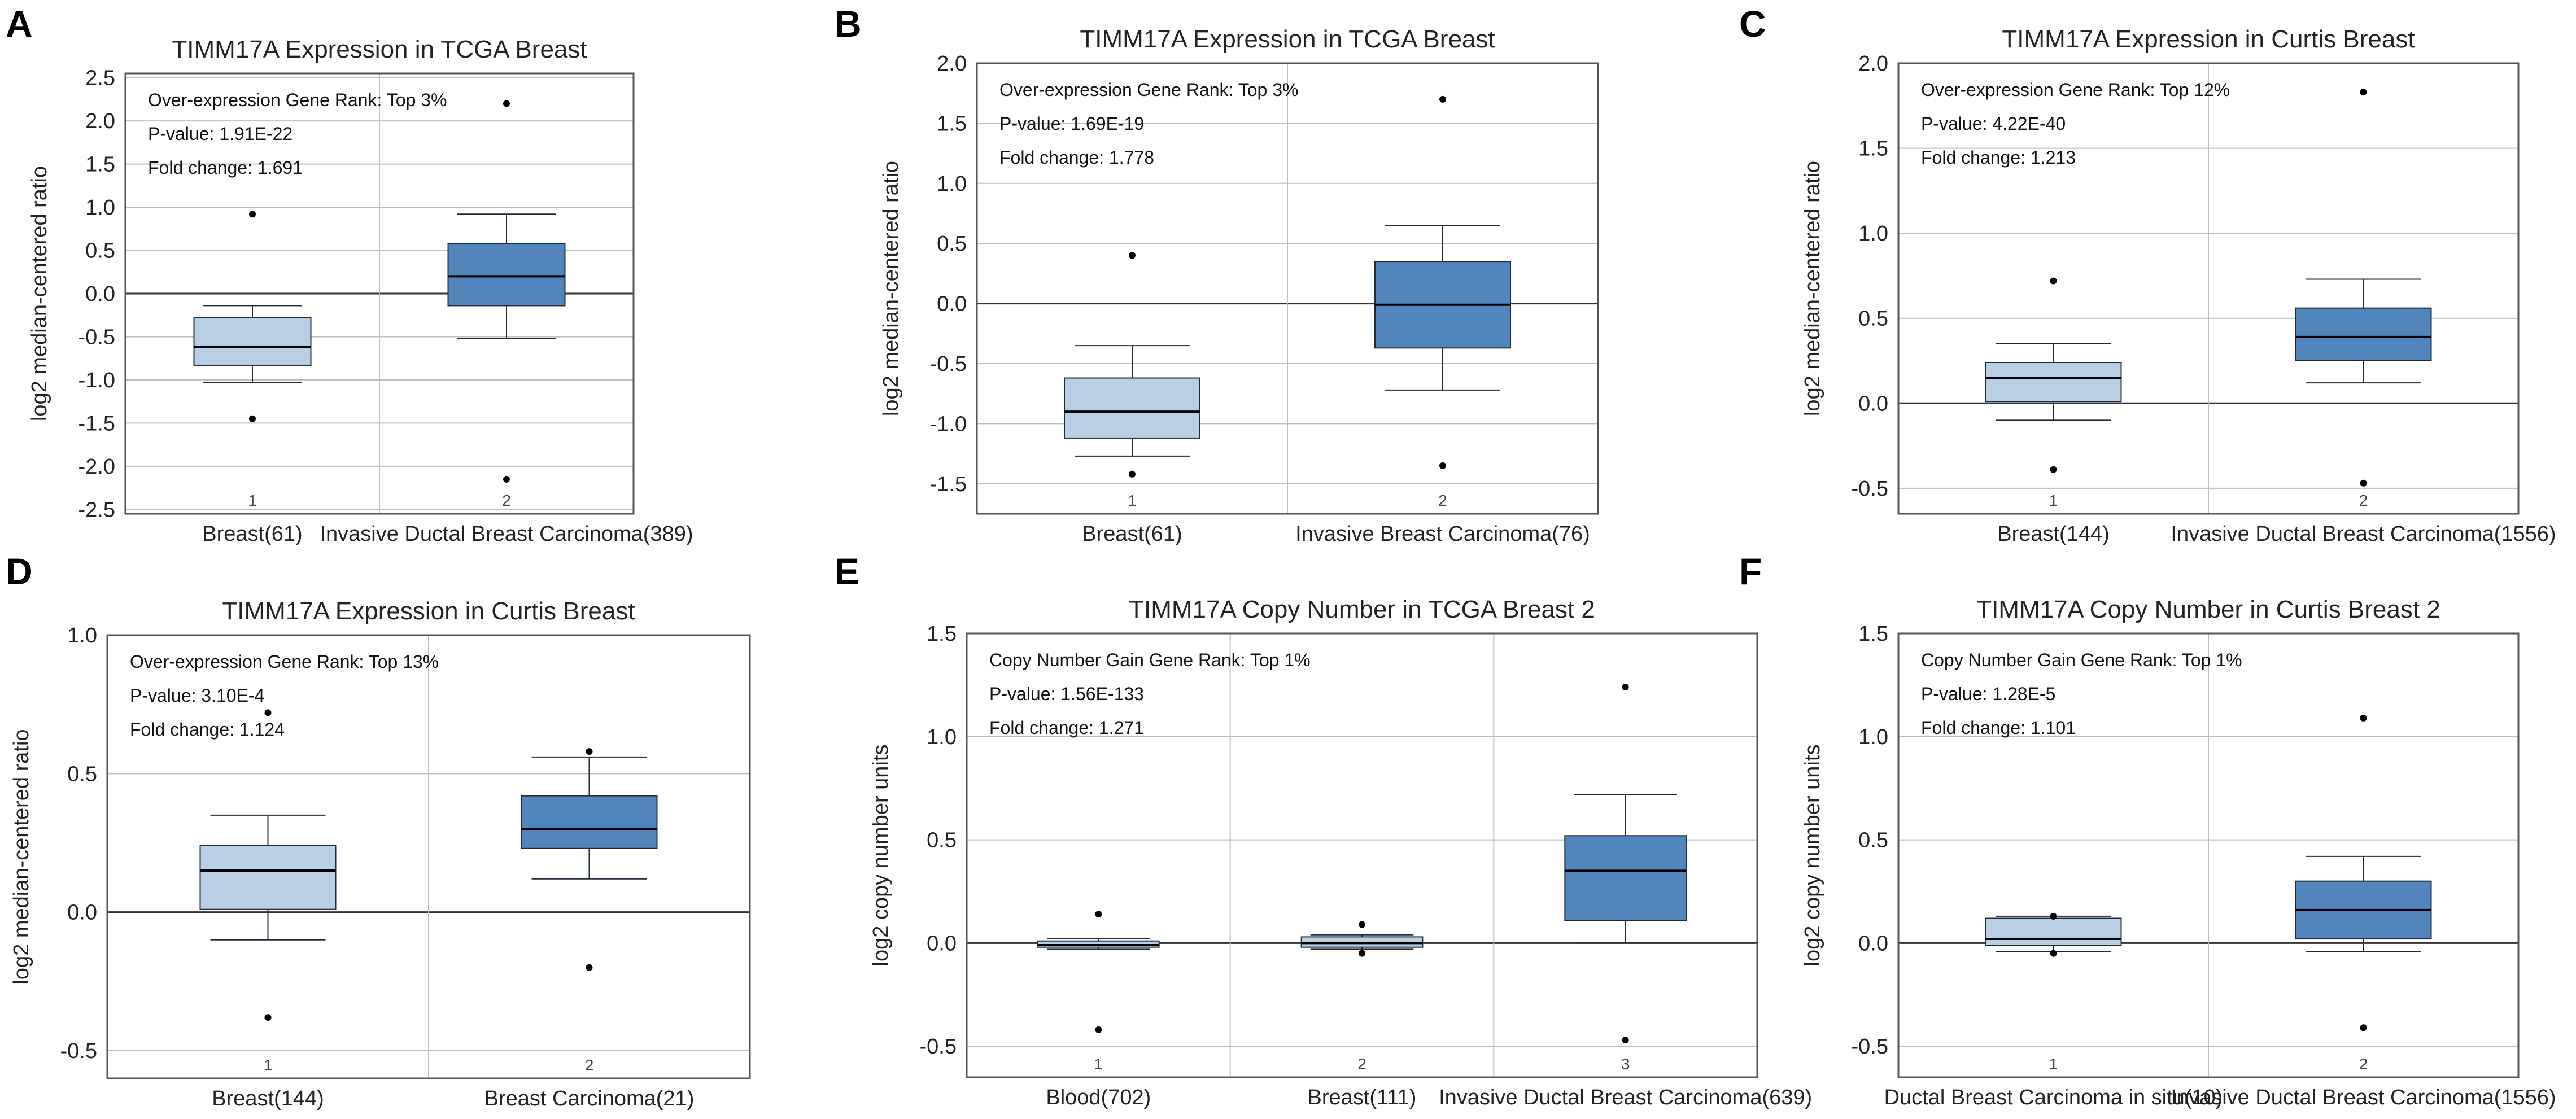  What do you see at coordinates (1626, 1097) in the screenshot?
I see `category-label: Invasive Ductal Breast Carcinoma(639)` at bounding box center [1626, 1097].